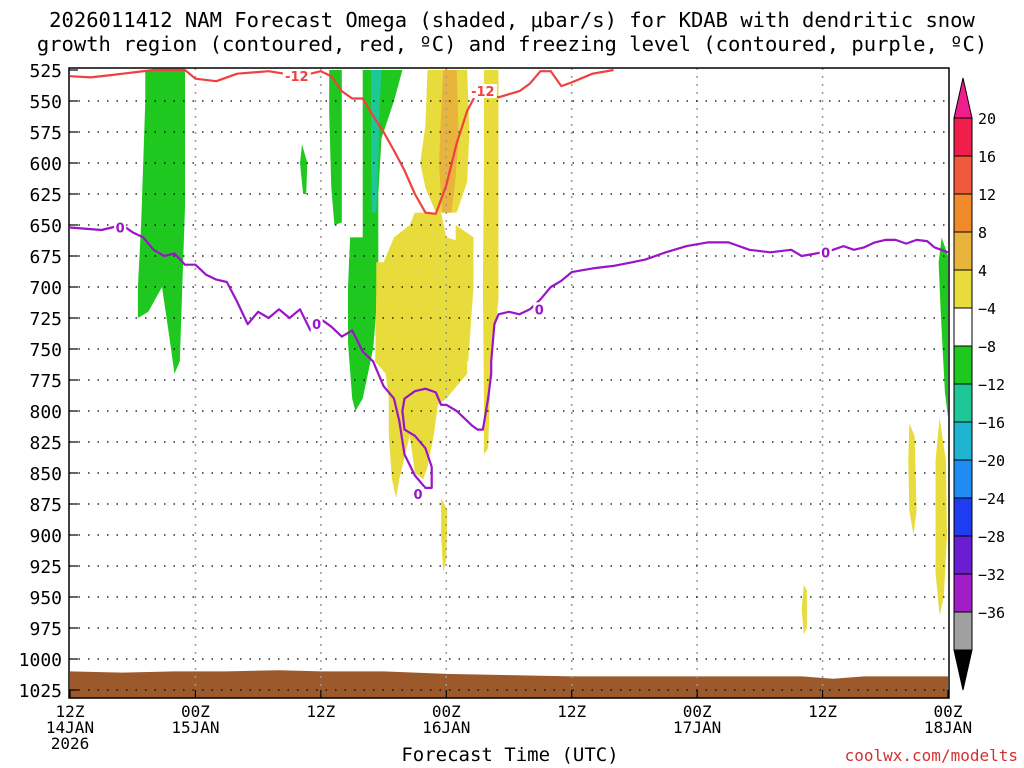 The image size is (1024, 768). I want to click on y-tick-label: 775, so click(45, 381).